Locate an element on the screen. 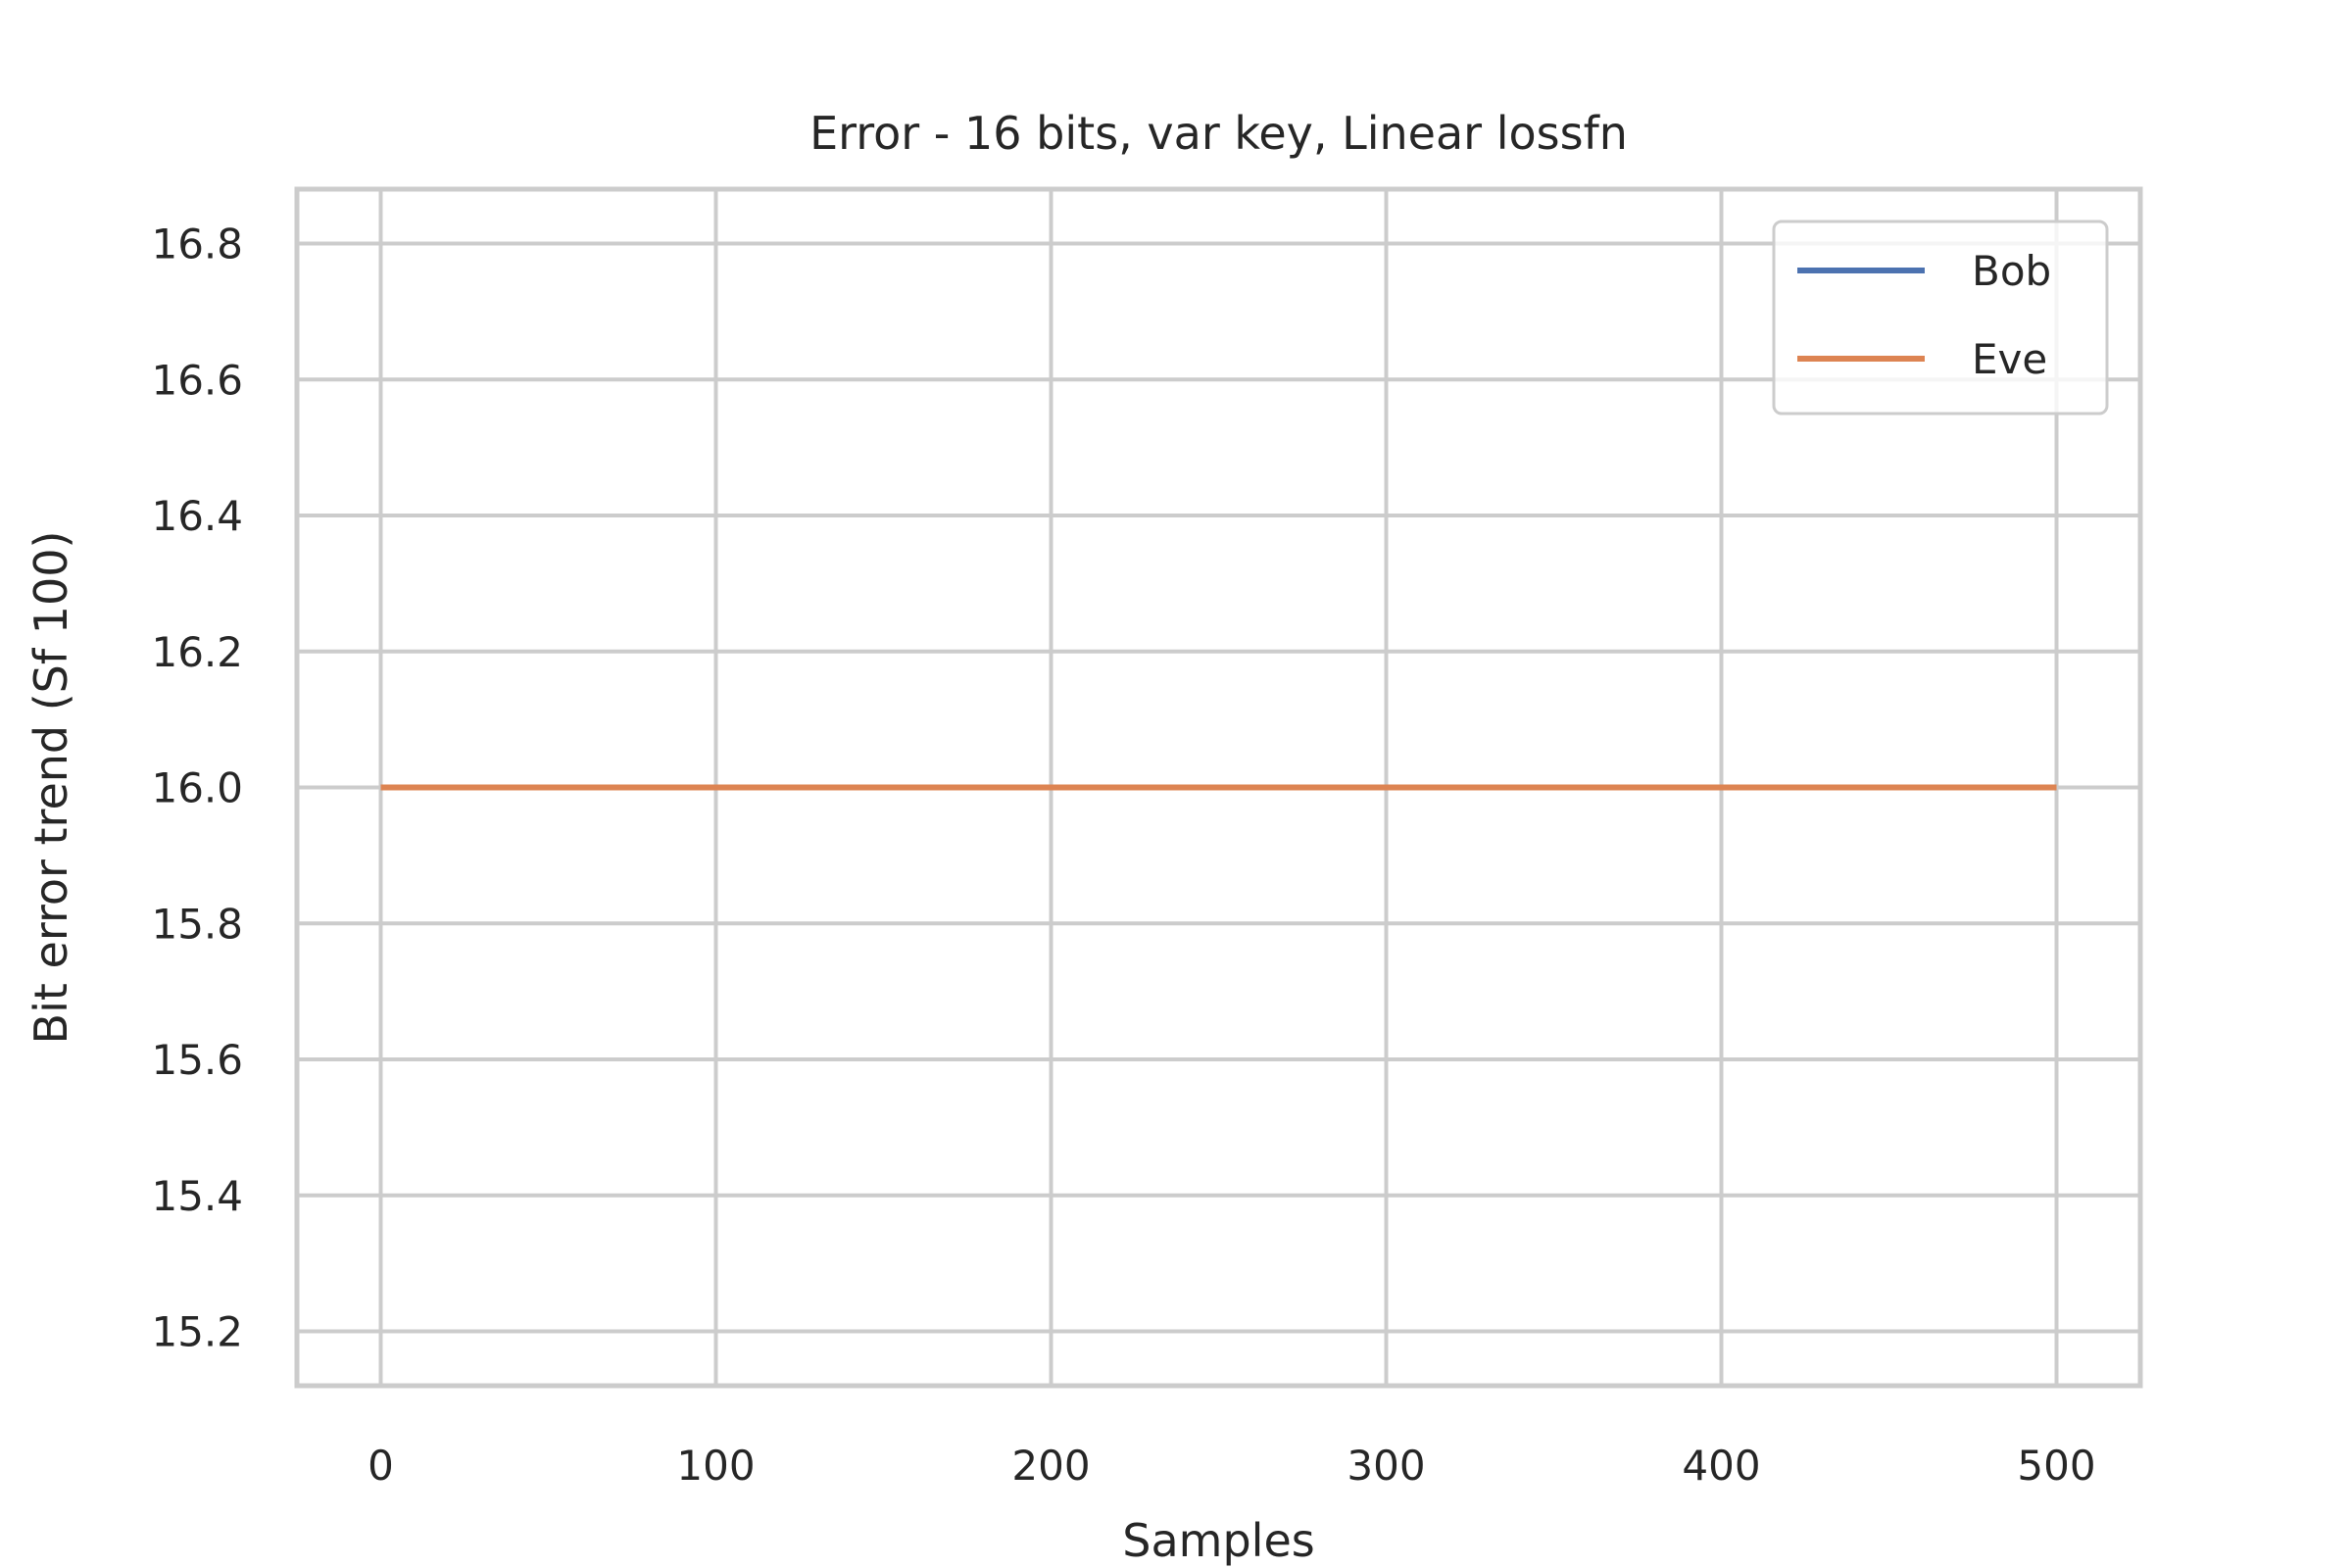 This screenshot has height=1568, width=2352. x-tick-label: 0 is located at coordinates (381, 1466).